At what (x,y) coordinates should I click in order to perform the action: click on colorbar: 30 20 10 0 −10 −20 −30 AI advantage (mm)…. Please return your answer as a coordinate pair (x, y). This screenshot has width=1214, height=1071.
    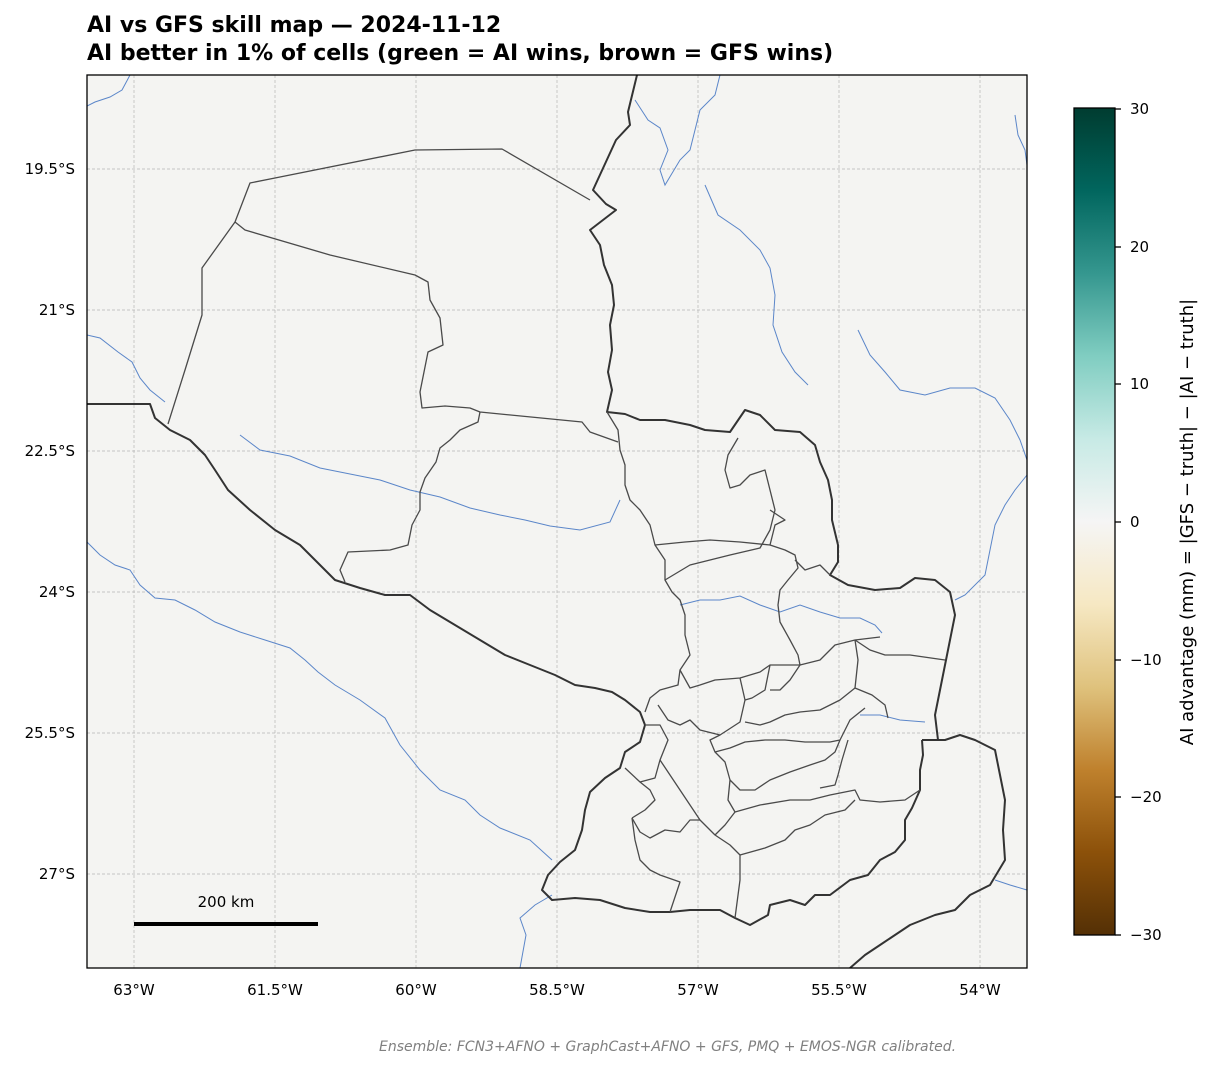
    Looking at the image, I should click on (1135, 522).